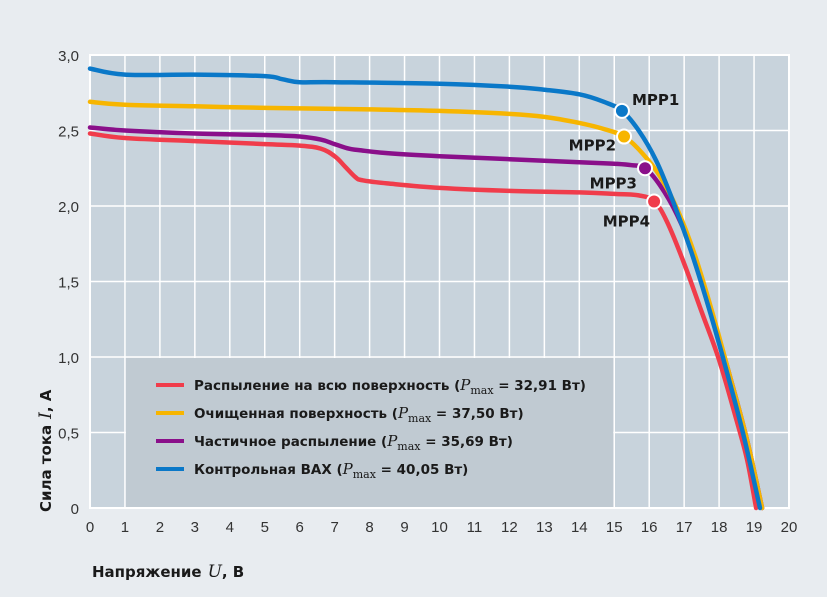 The width and height of the screenshot is (827, 597). I want to click on x-tick-label: 1, so click(125, 527).